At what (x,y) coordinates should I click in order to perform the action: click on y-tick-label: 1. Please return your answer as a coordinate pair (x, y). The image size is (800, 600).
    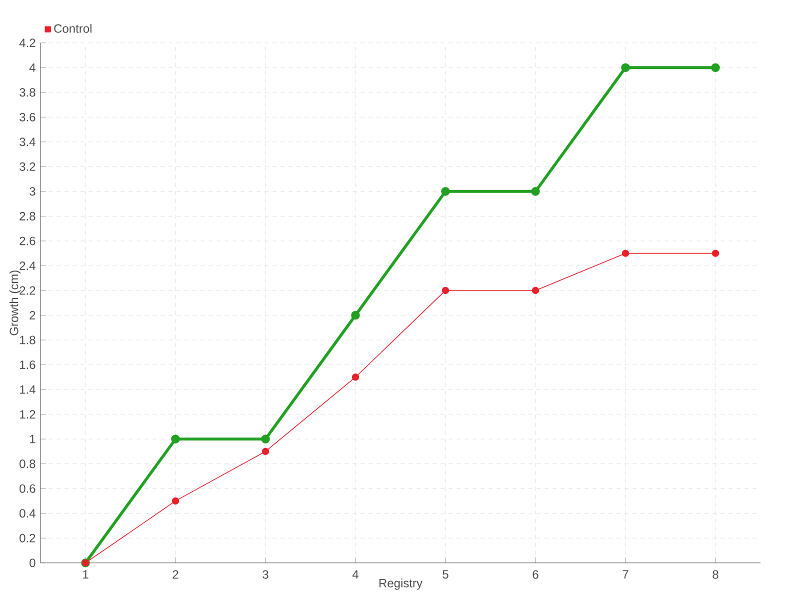
    Looking at the image, I should click on (33, 439).